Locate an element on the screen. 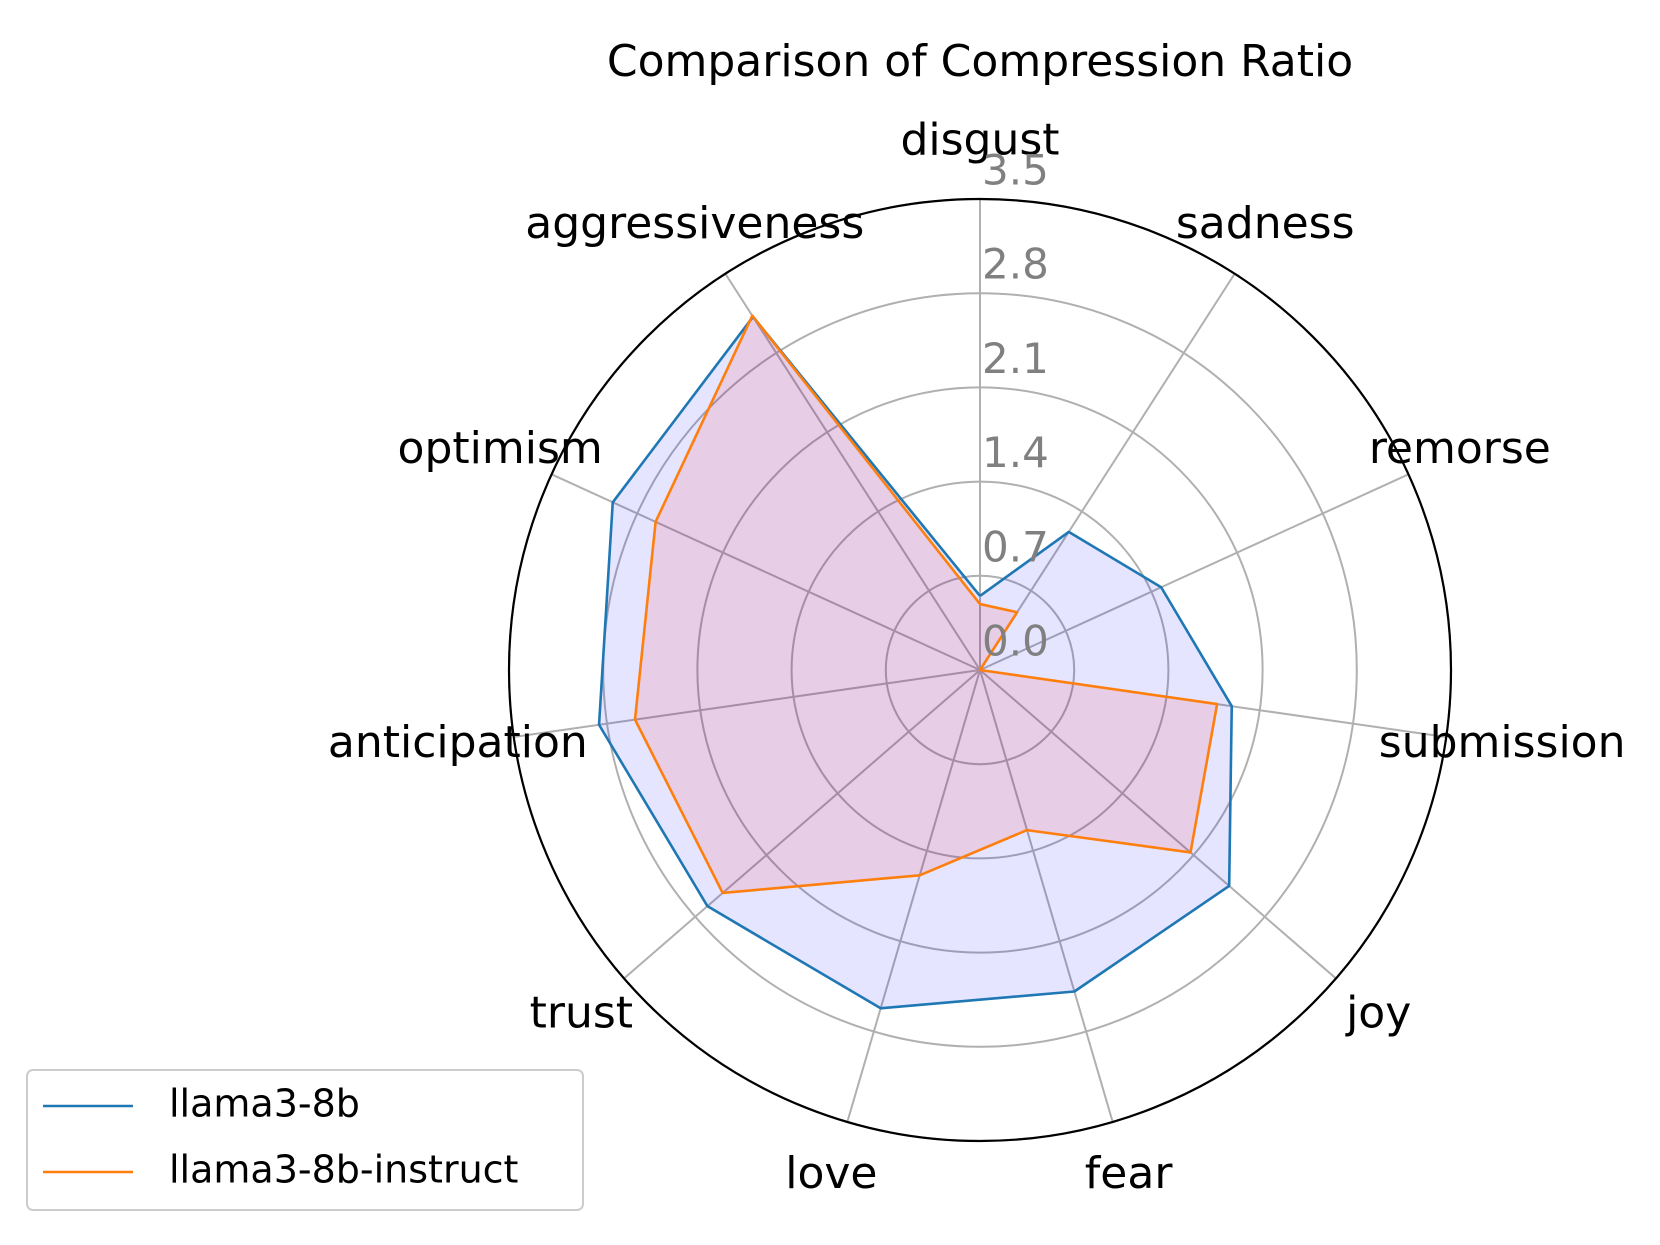 The image size is (1660, 1245). category-label: love is located at coordinates (831, 1173).